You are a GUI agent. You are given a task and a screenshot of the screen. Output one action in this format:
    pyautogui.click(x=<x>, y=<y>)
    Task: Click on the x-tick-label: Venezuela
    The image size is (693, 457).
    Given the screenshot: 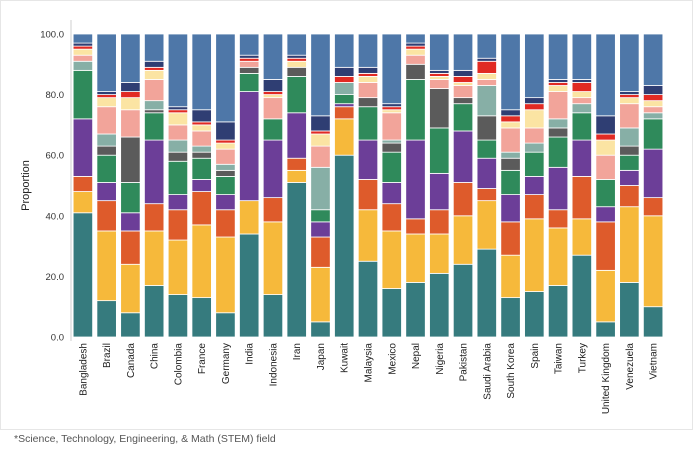 What is the action you would take?
    pyautogui.click(x=630, y=366)
    